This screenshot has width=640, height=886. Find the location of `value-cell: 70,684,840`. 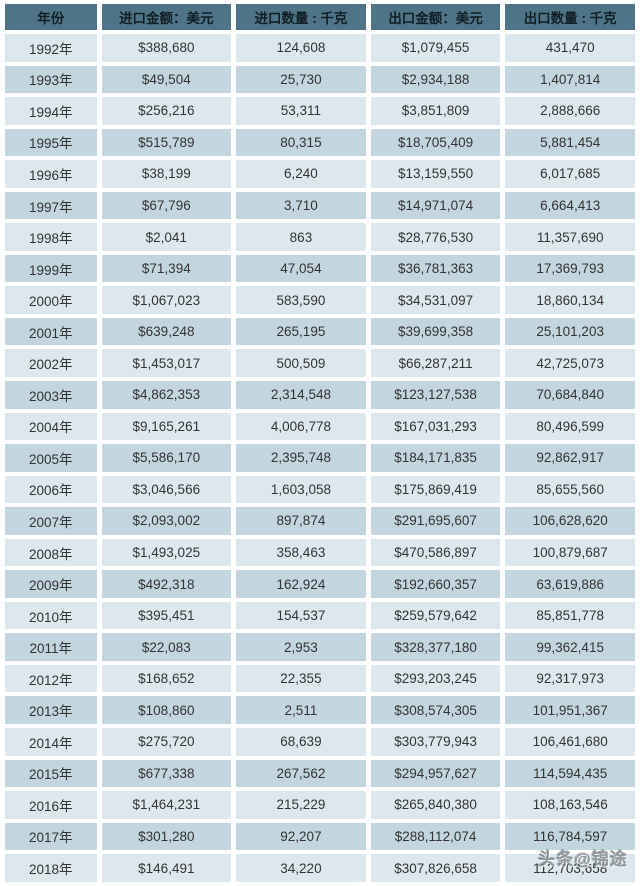

value-cell: 70,684,840 is located at coordinates (570, 395).